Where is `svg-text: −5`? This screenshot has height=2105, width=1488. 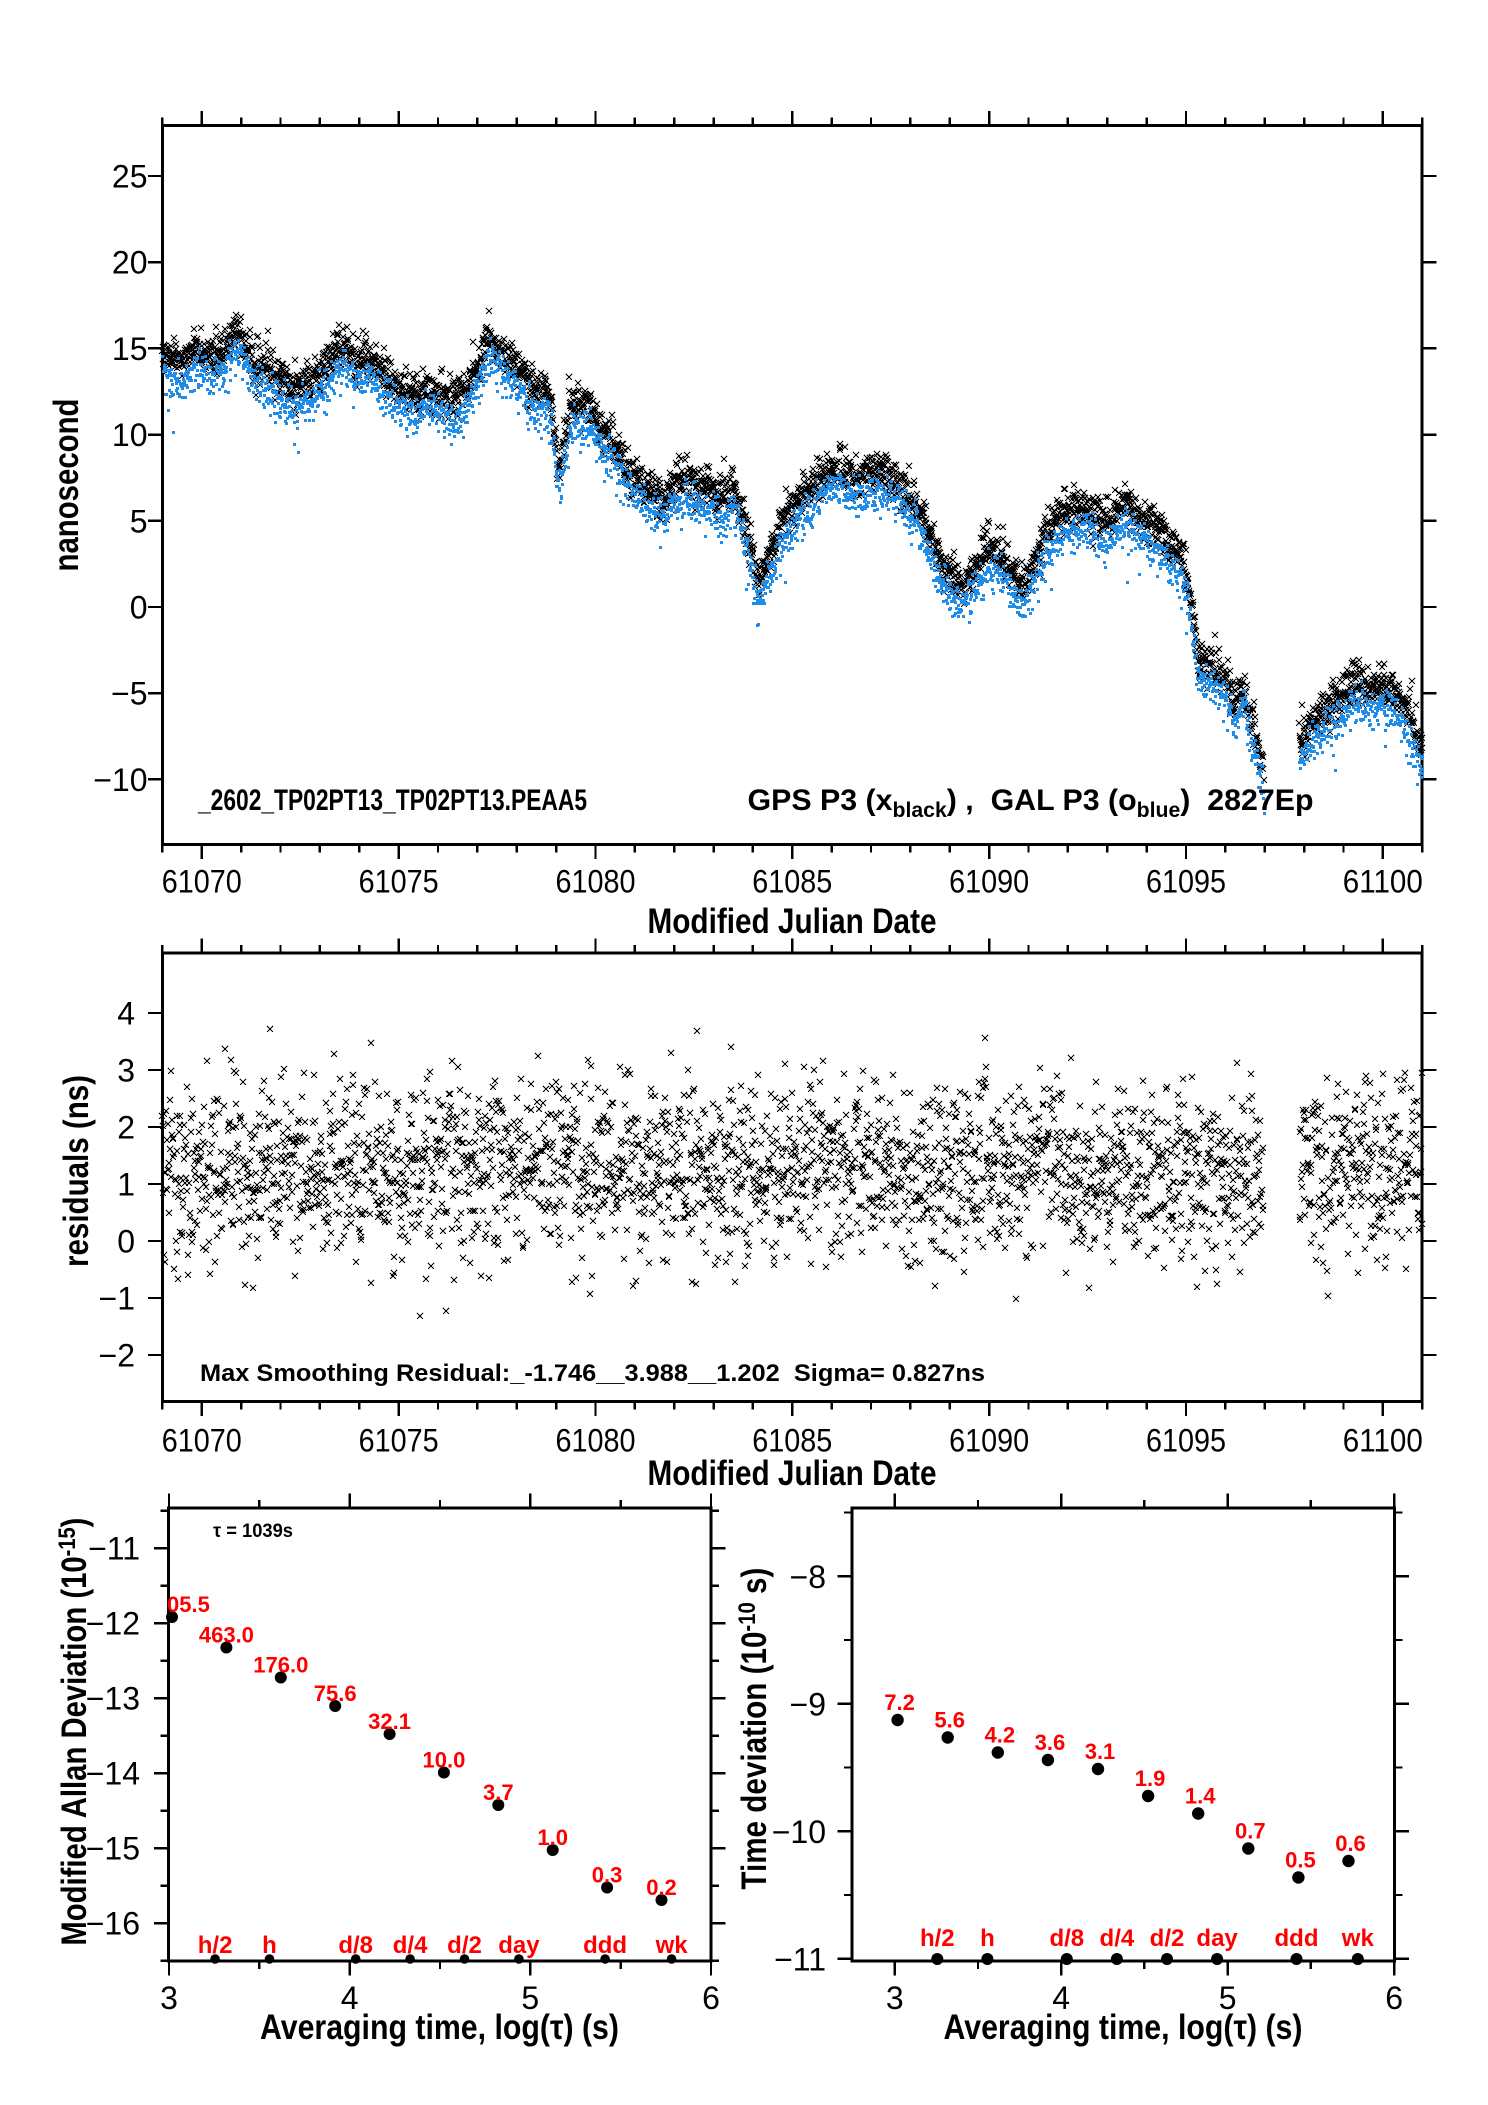 svg-text: −5 is located at coordinates (129, 694).